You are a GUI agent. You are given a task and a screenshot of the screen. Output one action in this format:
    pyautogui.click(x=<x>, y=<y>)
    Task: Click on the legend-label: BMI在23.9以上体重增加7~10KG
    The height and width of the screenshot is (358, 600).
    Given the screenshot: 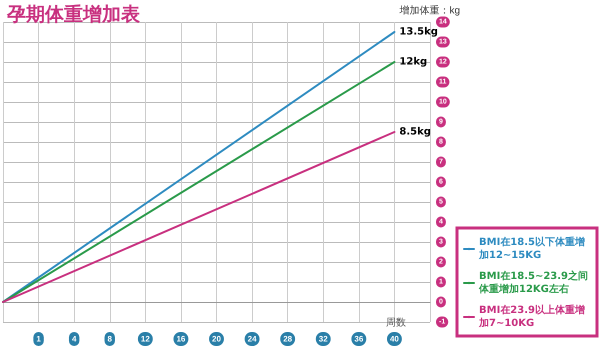 What is the action you would take?
    pyautogui.click(x=531, y=316)
    